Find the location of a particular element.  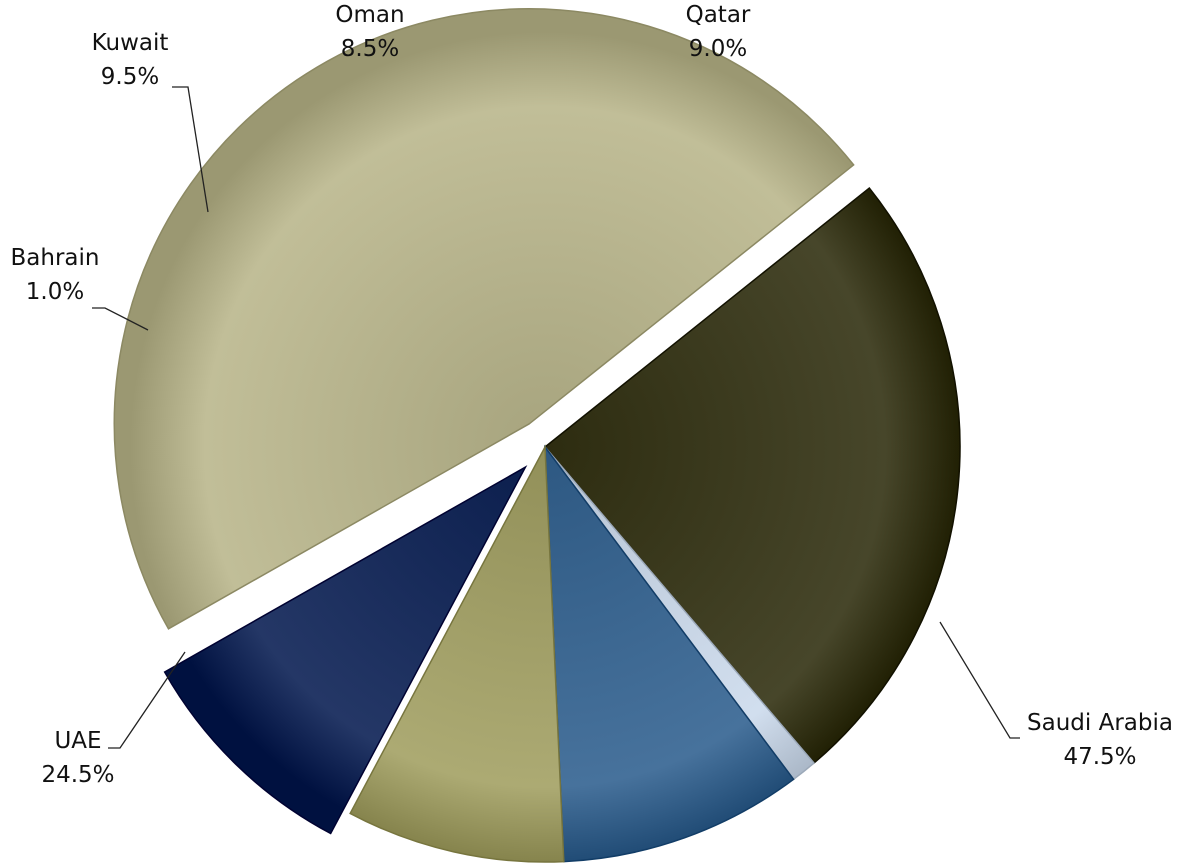

slice-value-label: 47.5% is located at coordinates (1099, 757).